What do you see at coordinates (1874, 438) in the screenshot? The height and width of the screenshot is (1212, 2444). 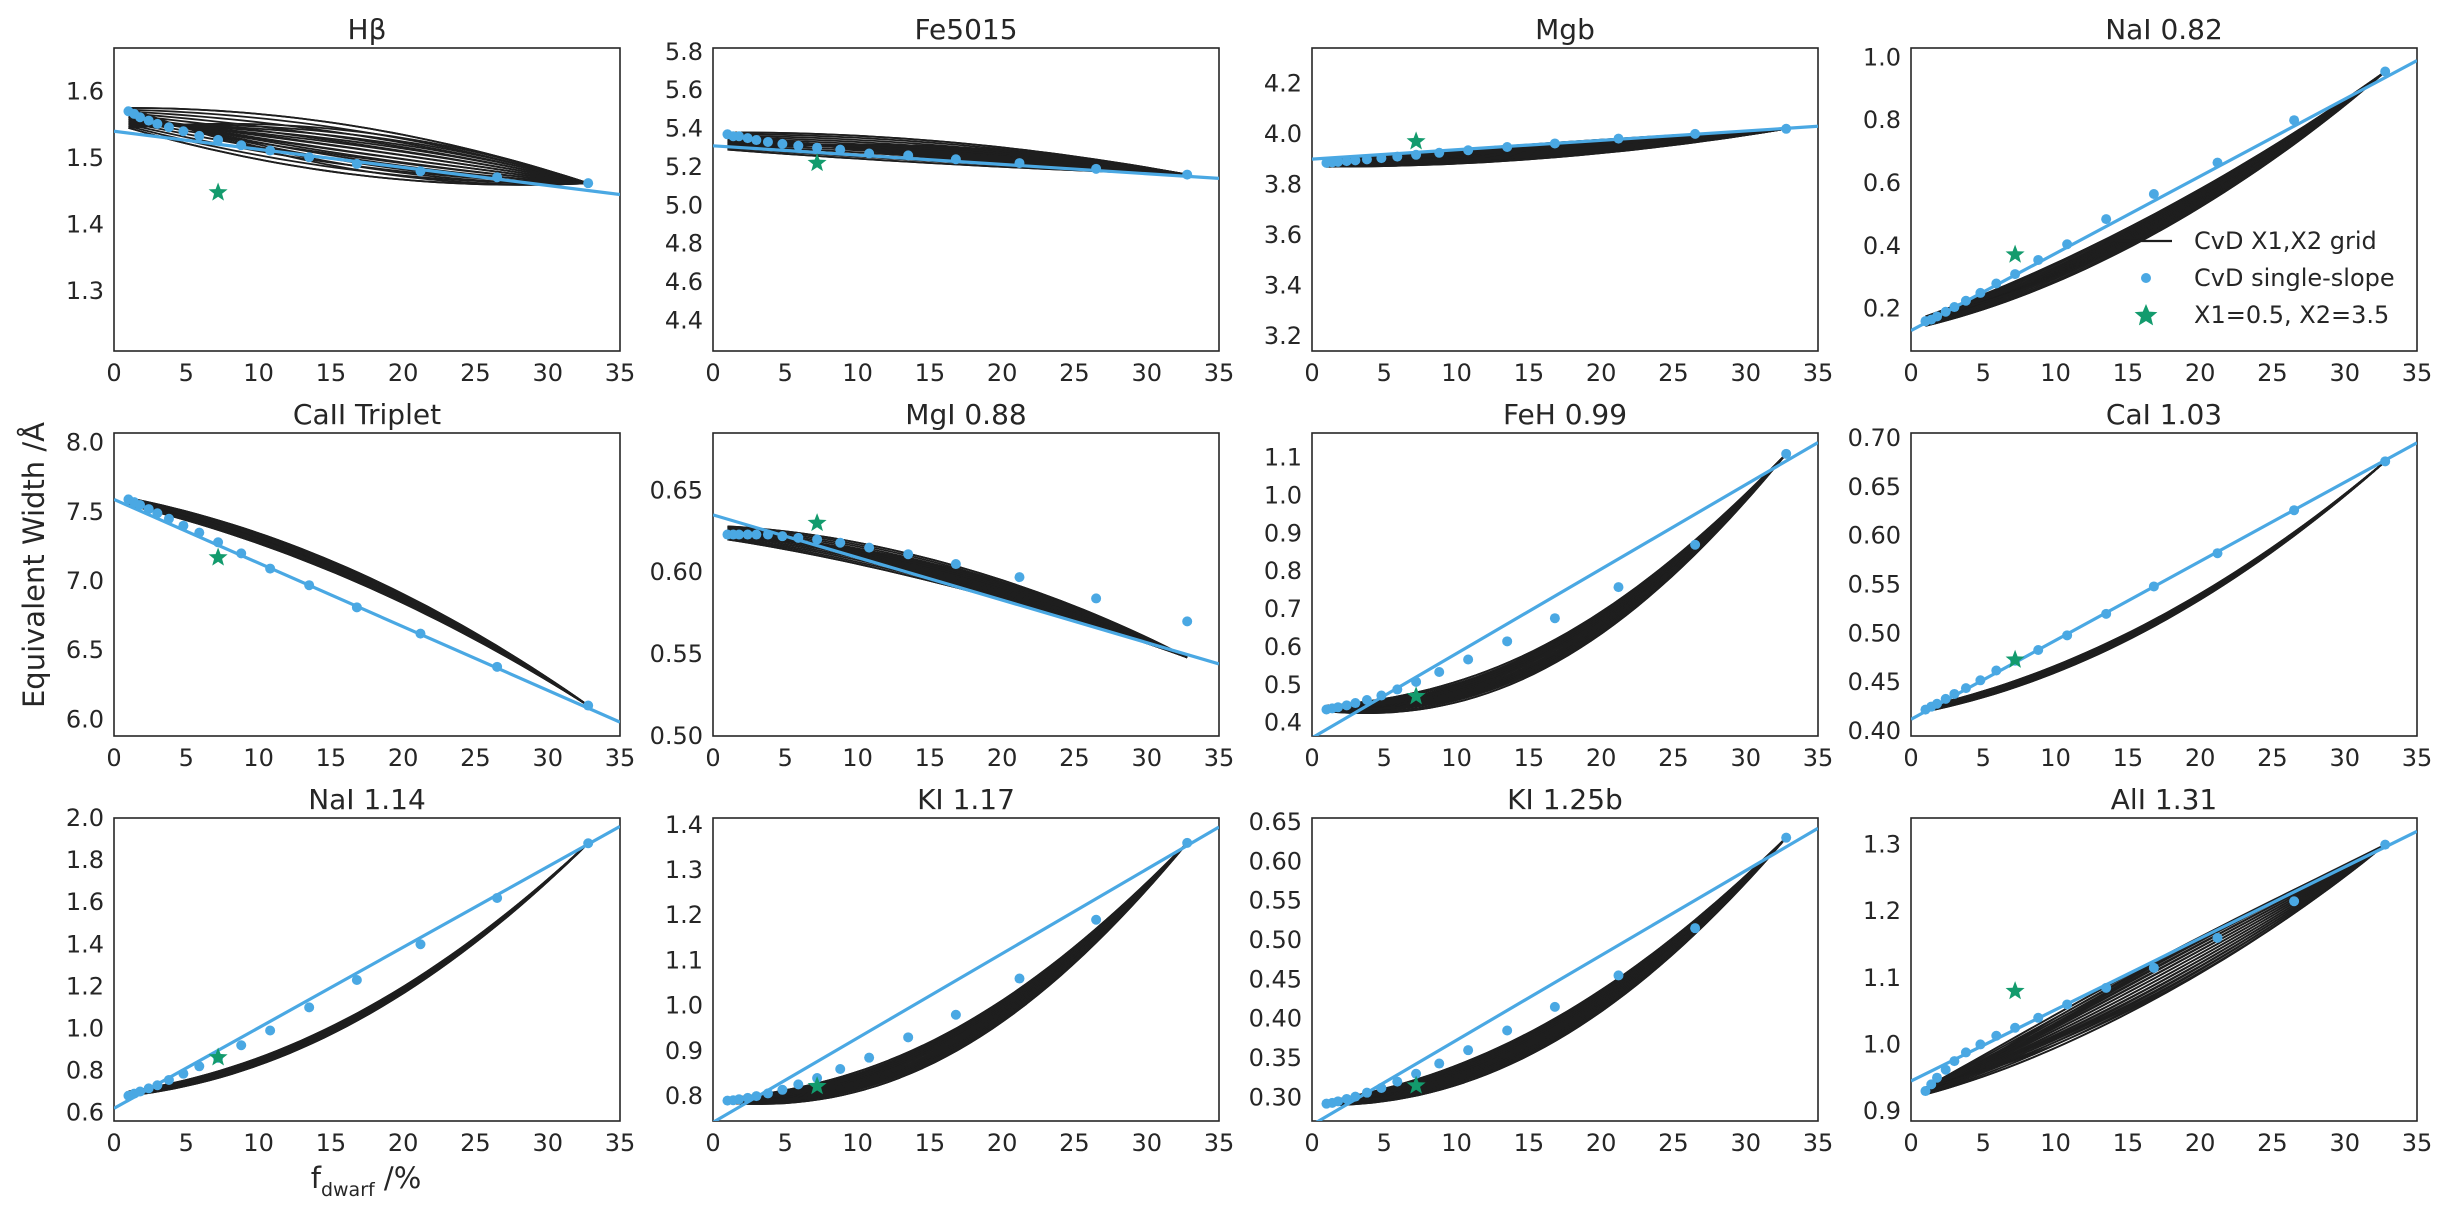 I see `y-tick-label: 0.70` at bounding box center [1874, 438].